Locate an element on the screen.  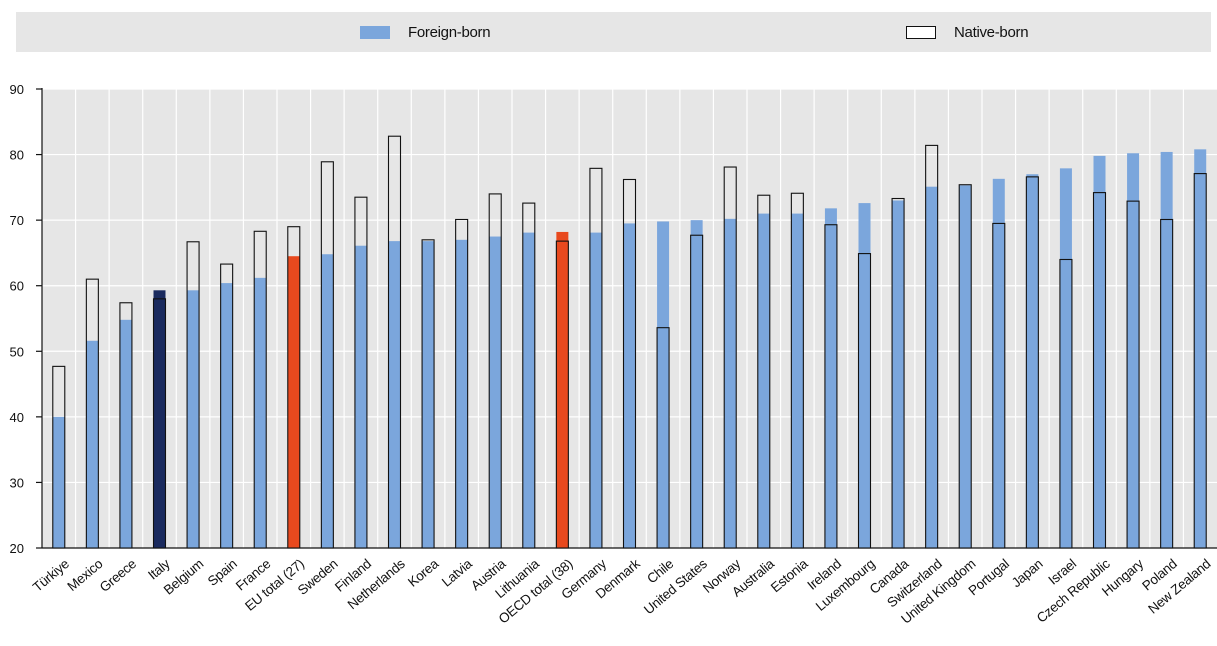
bar-foreign-born-korea is located at coordinates (428, 394).